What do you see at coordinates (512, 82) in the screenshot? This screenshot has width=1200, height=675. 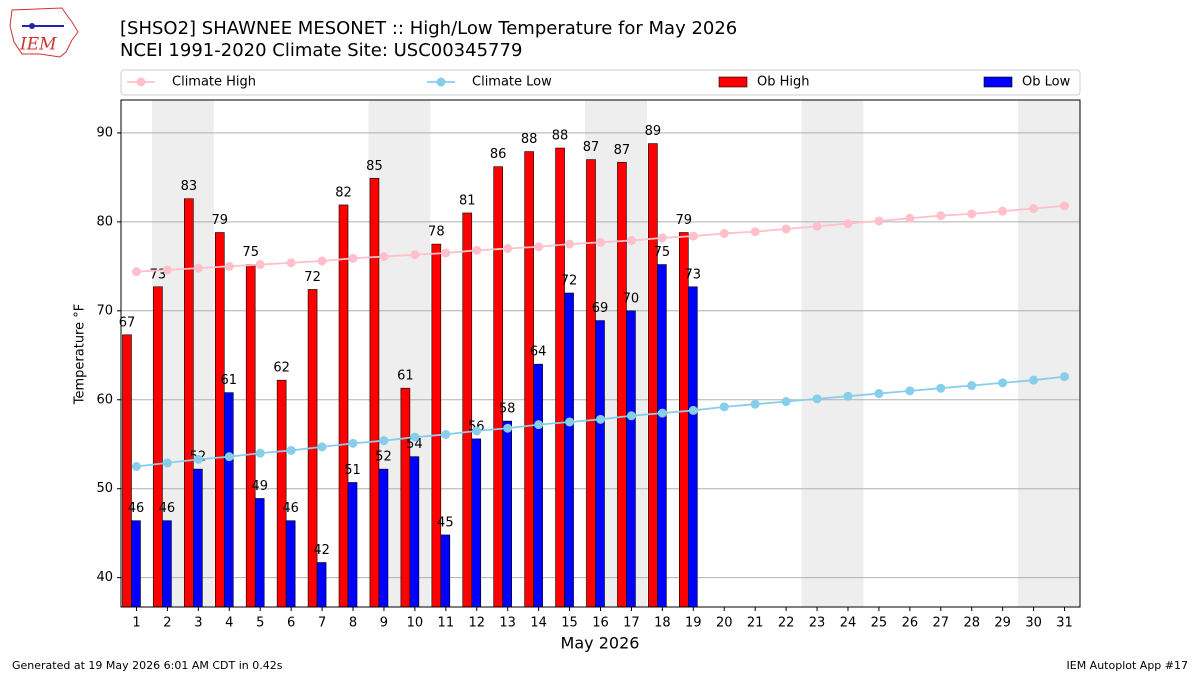 I see `legend-label: Climate Low` at bounding box center [512, 82].